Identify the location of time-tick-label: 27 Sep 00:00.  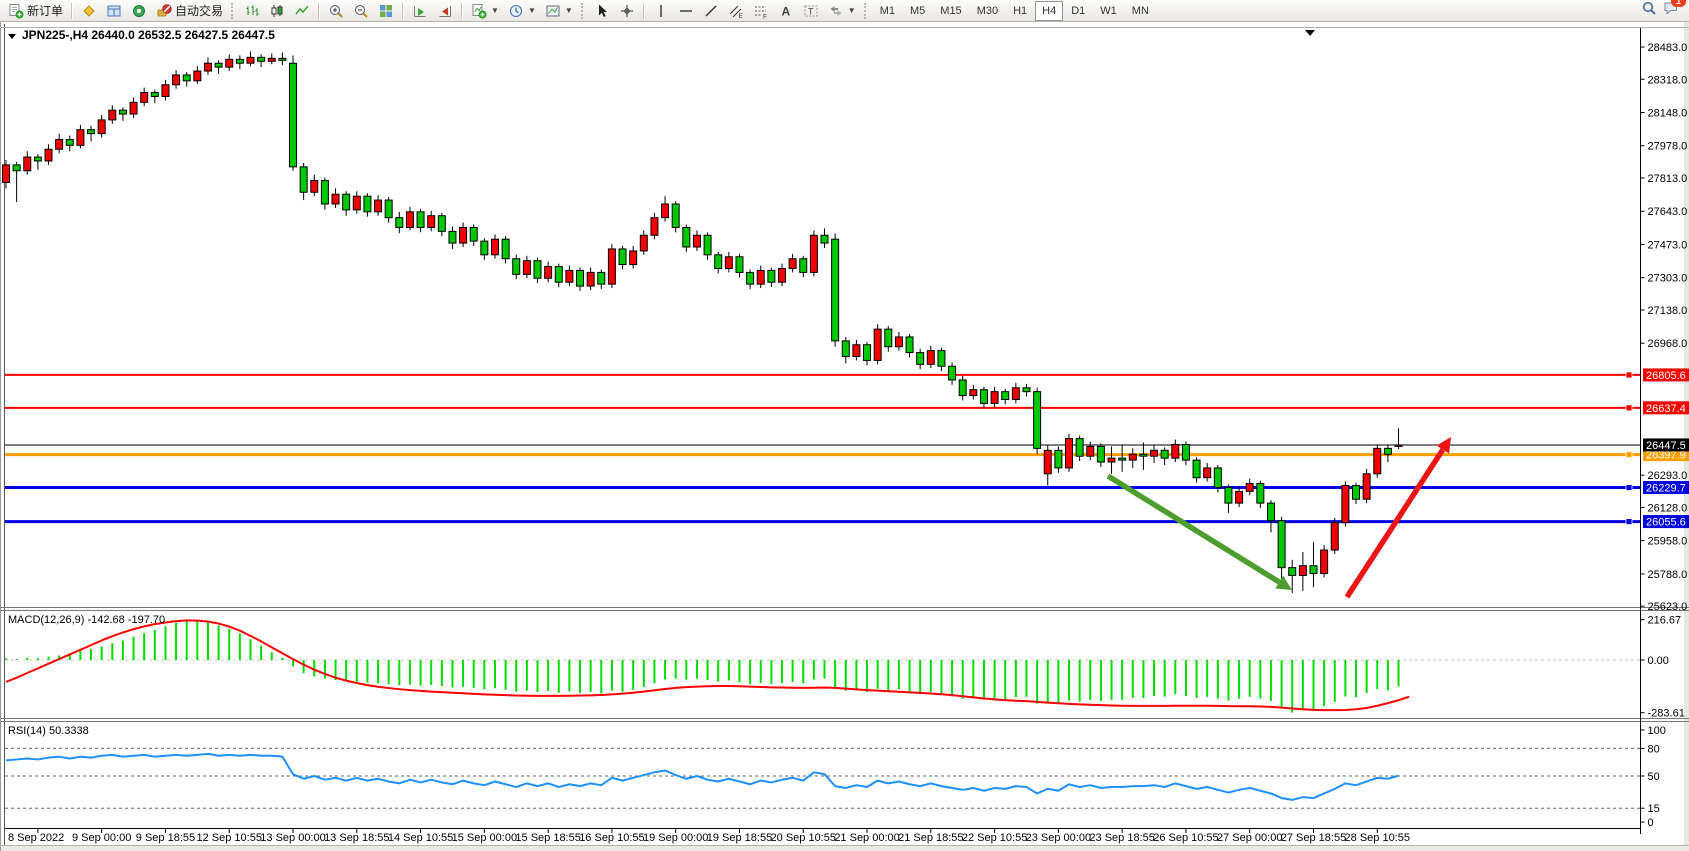
(1249, 838).